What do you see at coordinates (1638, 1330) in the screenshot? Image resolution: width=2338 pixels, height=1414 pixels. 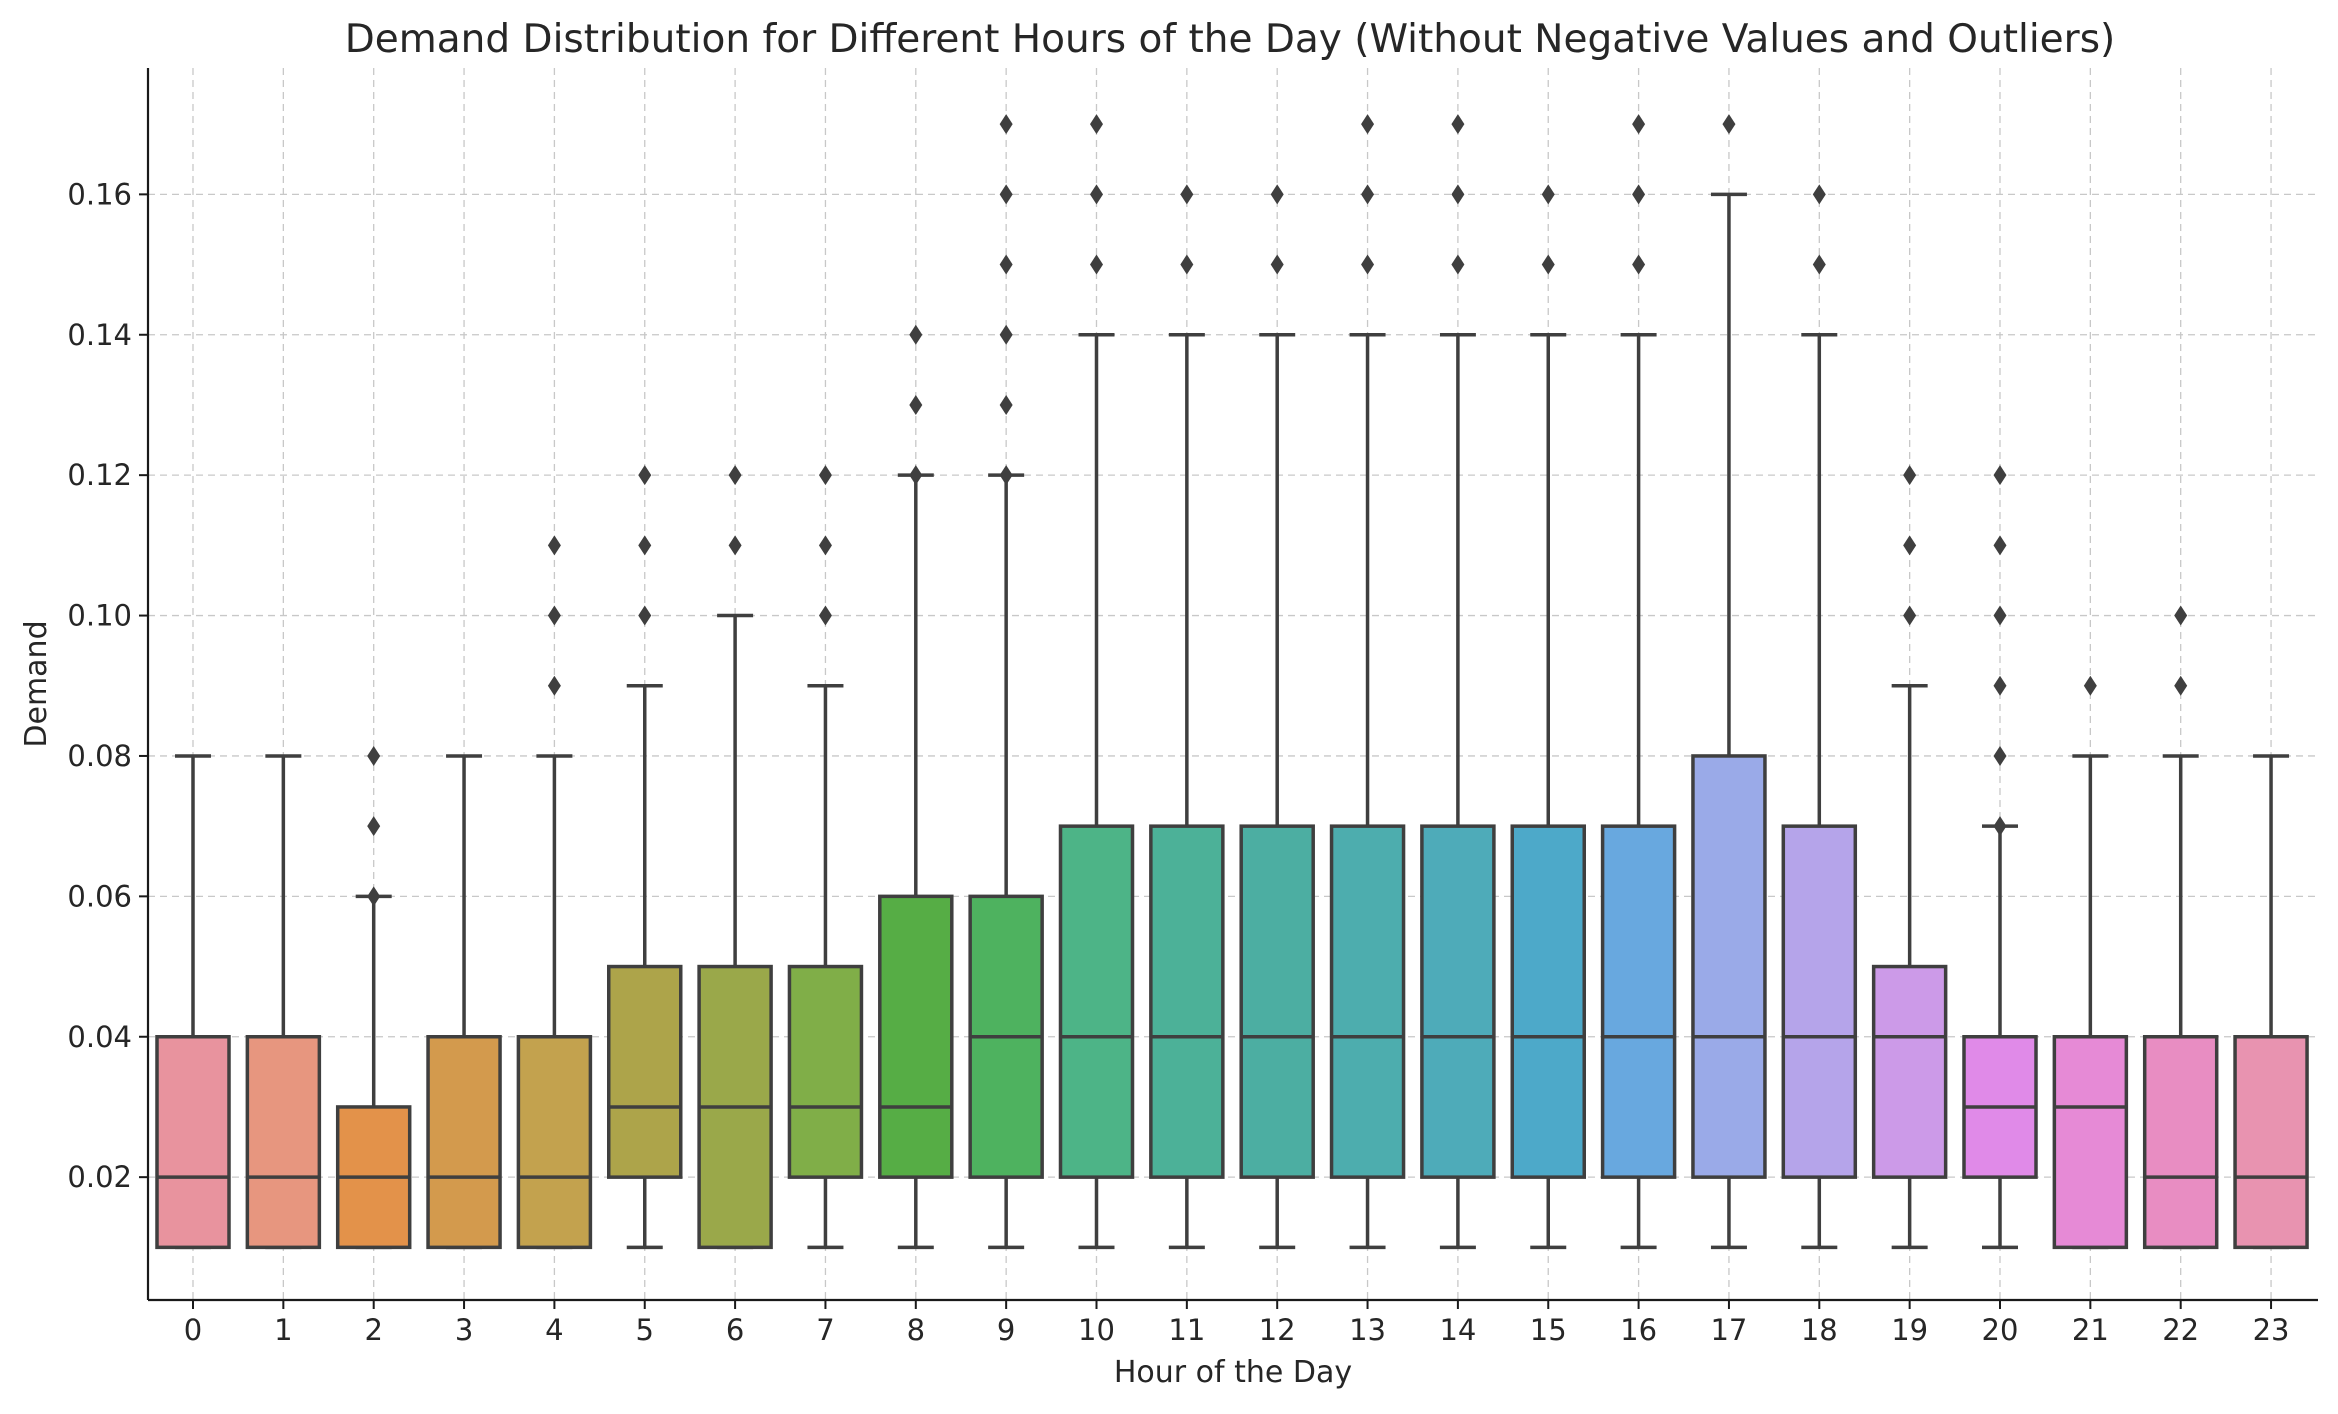 I see `x-tick-label: 16` at bounding box center [1638, 1330].